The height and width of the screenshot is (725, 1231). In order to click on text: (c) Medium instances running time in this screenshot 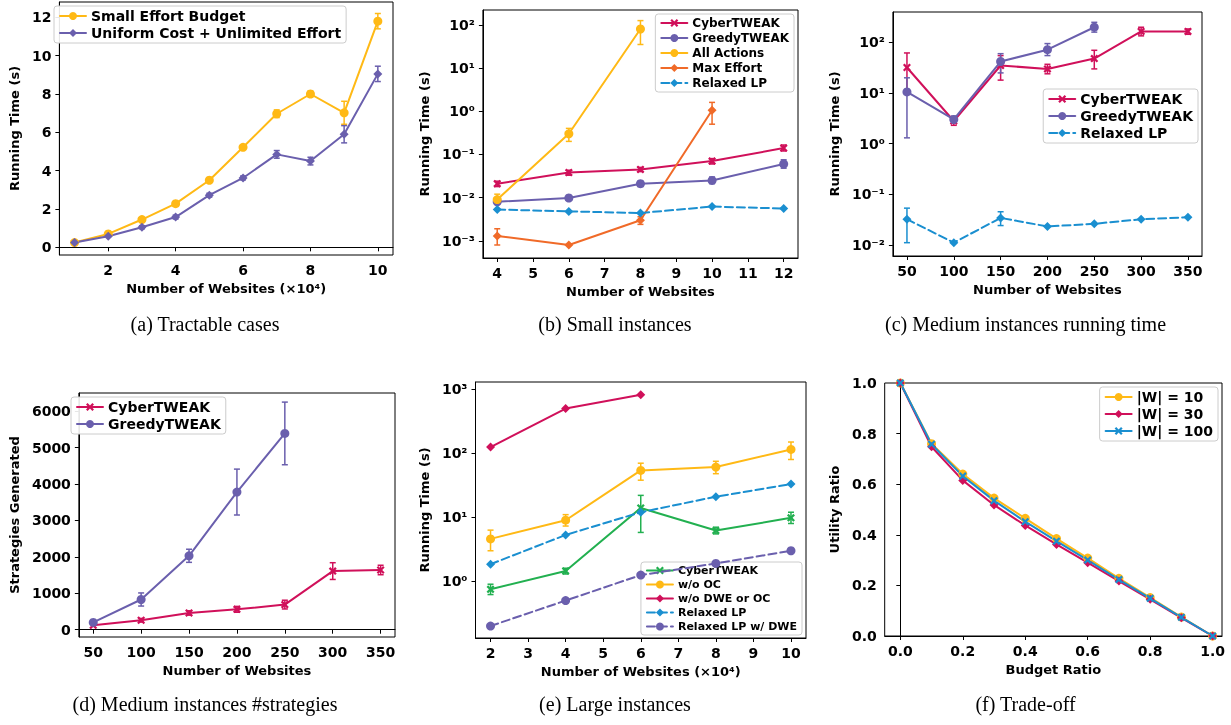, I will do `click(1025, 324)`.